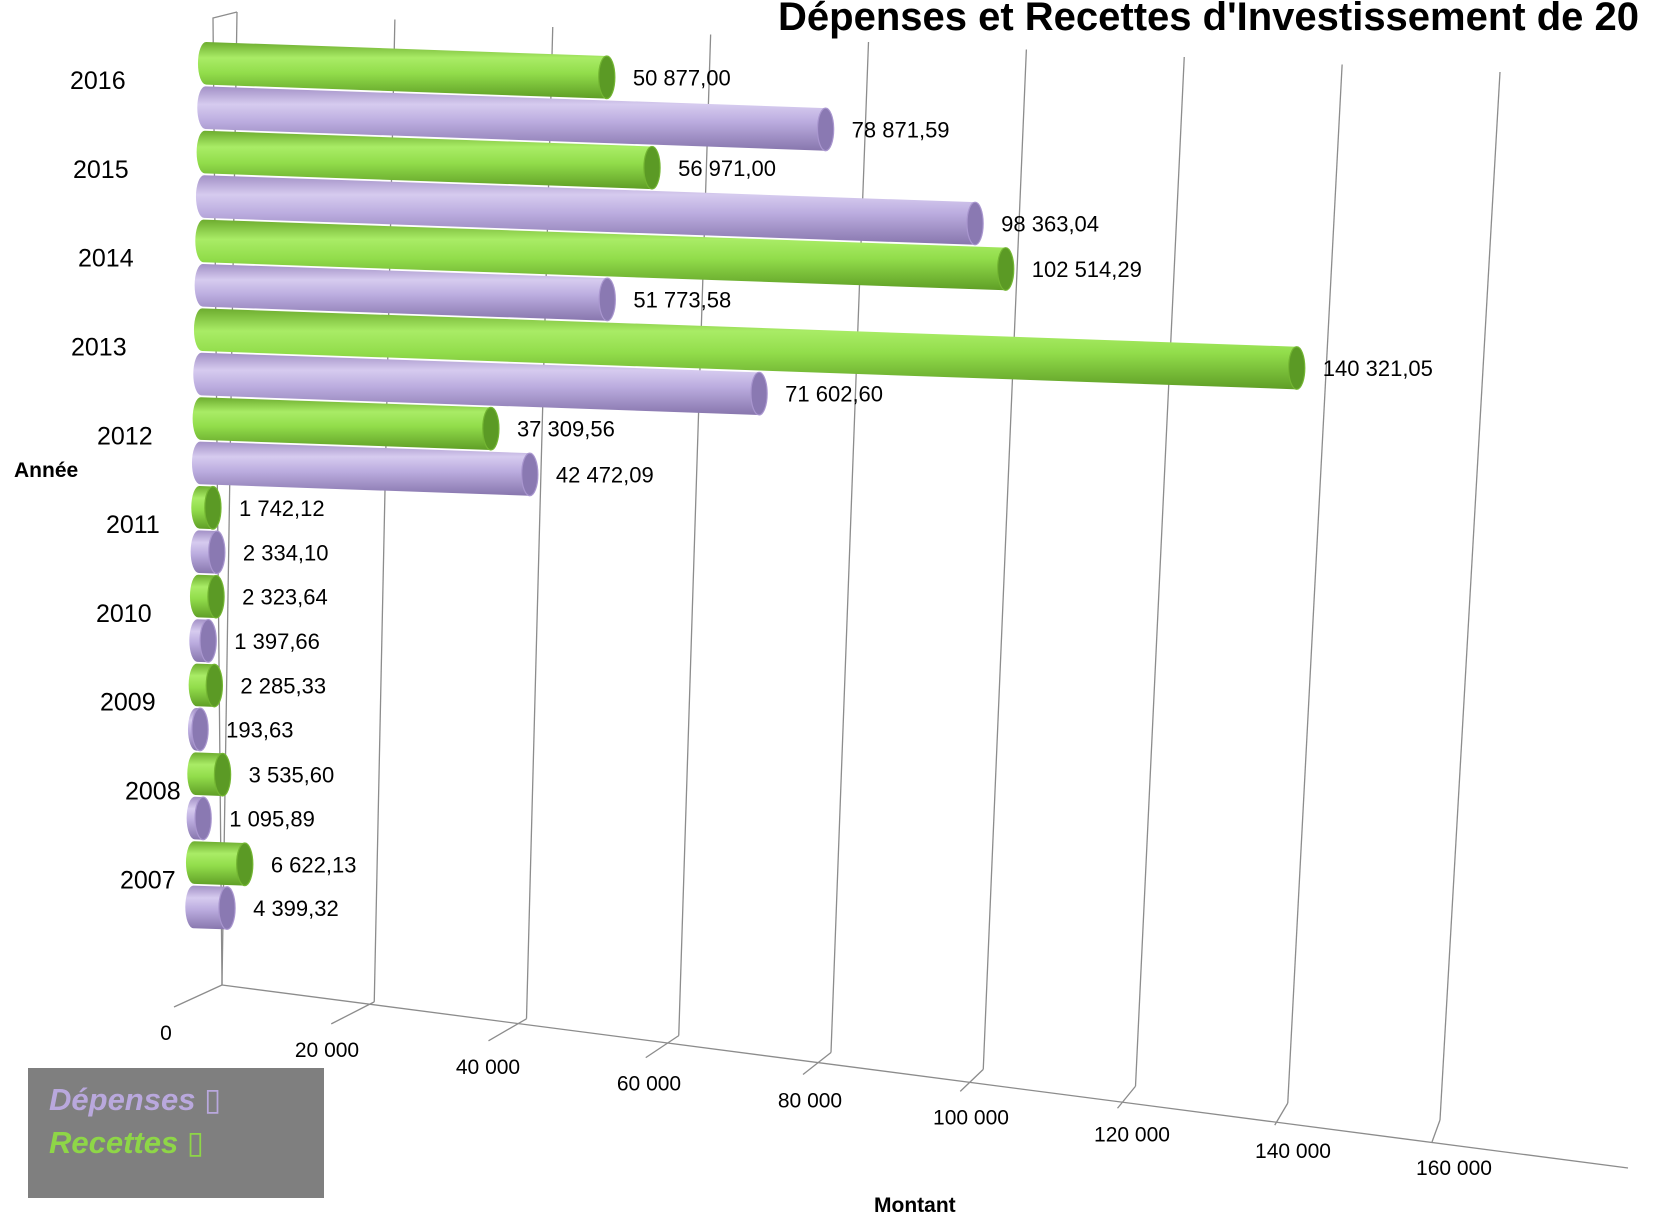 The image size is (1671, 1222). What do you see at coordinates (530, 474) in the screenshot?
I see `bar-depenses-2012-cap` at bounding box center [530, 474].